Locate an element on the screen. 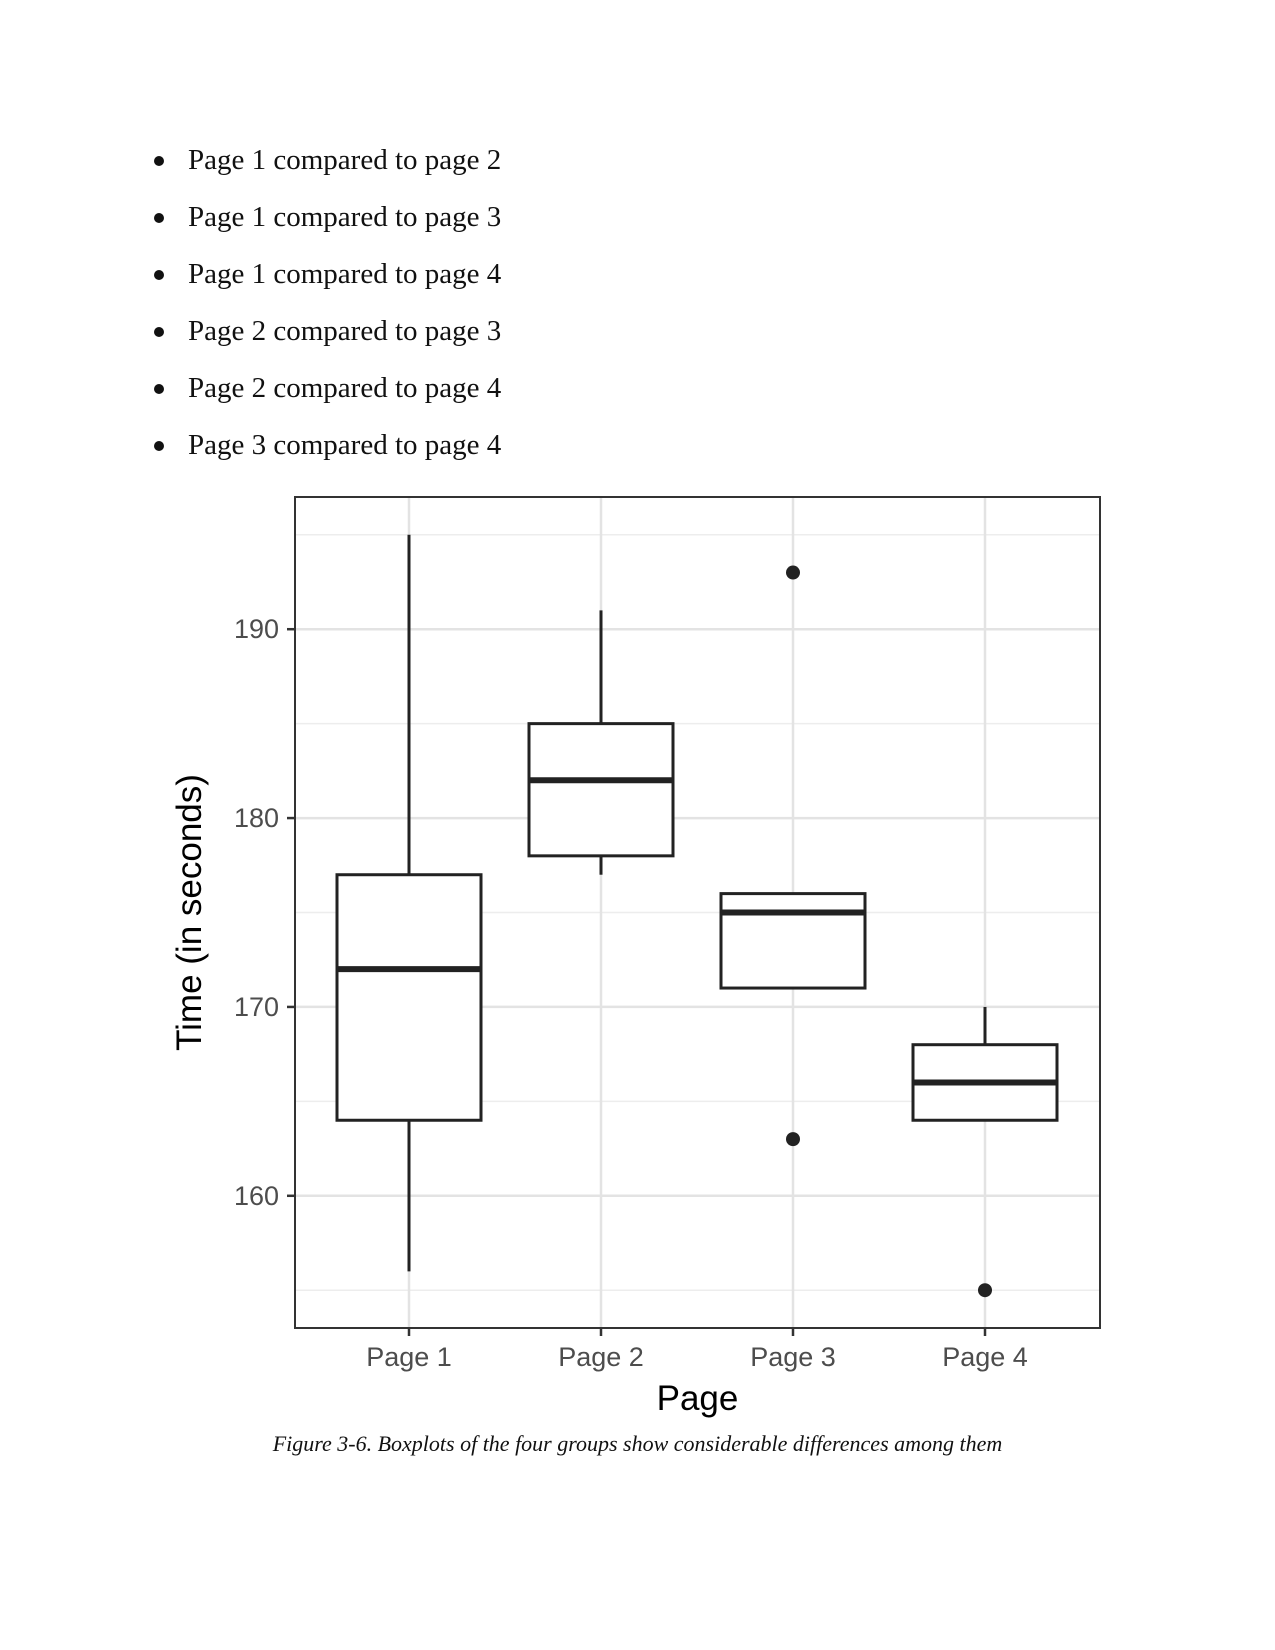 The width and height of the screenshot is (1275, 1650). x-axis-title: Page is located at coordinates (698, 1398).